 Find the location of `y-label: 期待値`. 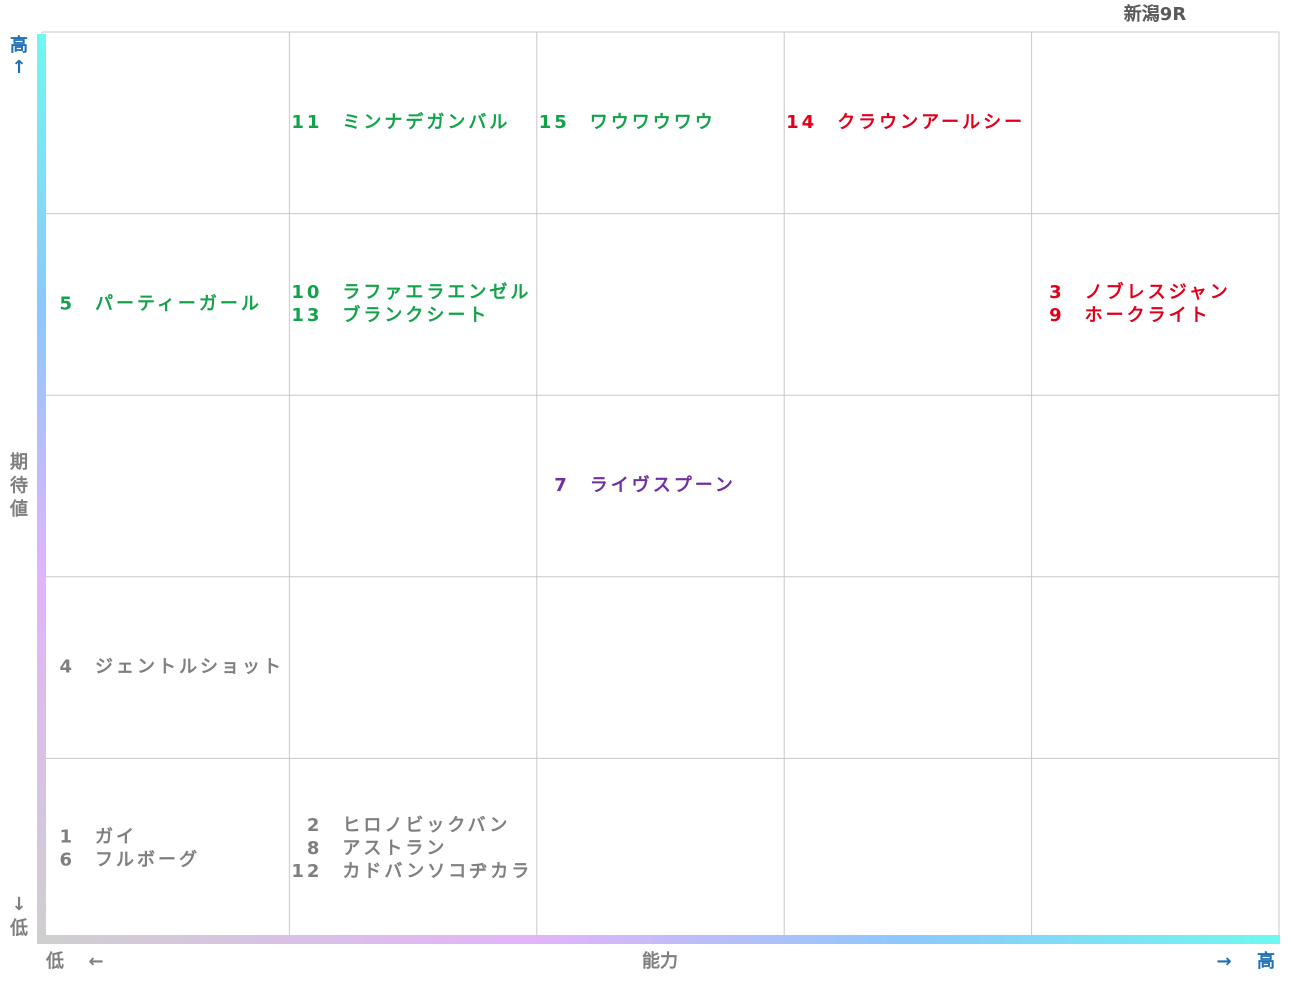

y-label: 期待値 is located at coordinates (18, 486).